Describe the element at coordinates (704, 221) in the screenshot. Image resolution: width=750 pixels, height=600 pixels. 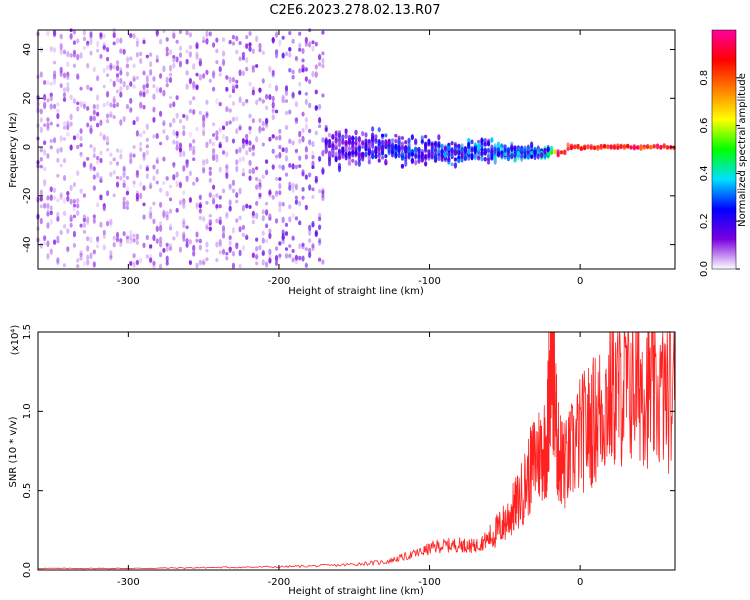
I see `colorbar-tick-label: 0.2` at that location.